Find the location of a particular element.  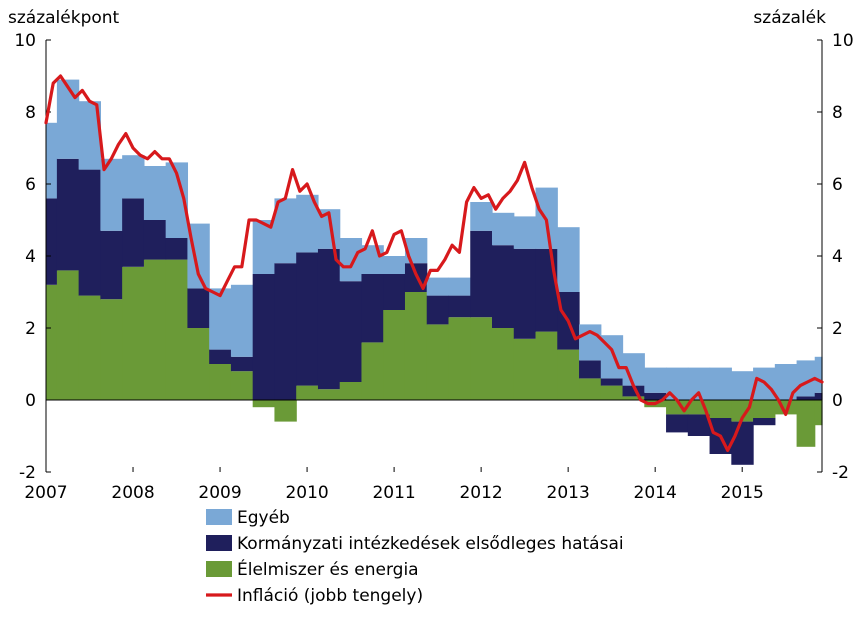

right-axis-unit: százalék is located at coordinates (789, 18).